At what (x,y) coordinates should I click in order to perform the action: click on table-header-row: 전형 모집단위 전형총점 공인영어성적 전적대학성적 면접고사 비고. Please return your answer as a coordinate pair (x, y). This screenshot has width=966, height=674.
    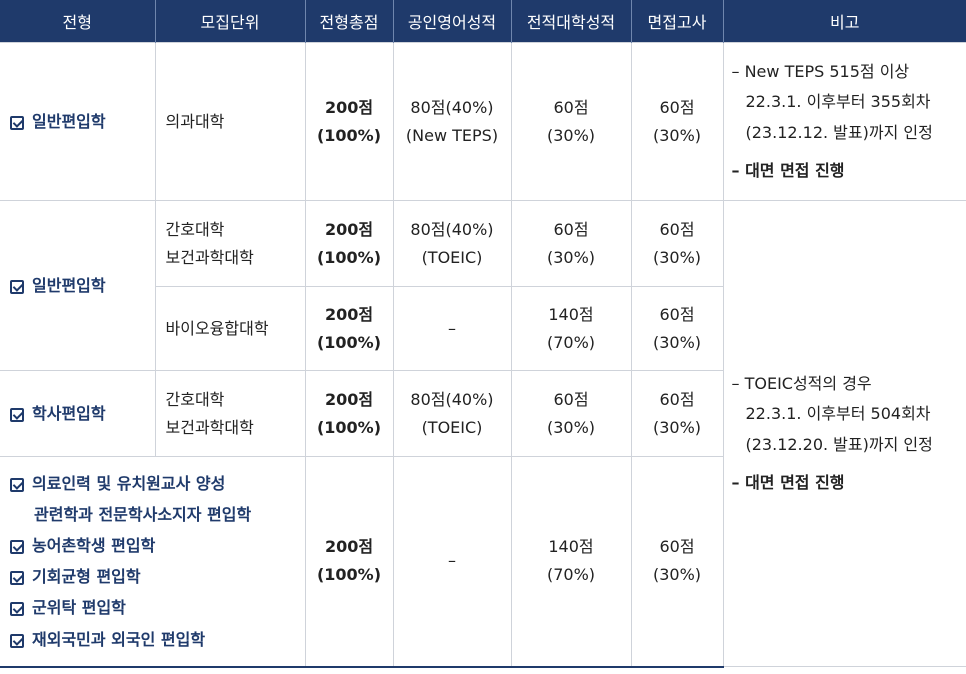
    Looking at the image, I should click on (483, 21).